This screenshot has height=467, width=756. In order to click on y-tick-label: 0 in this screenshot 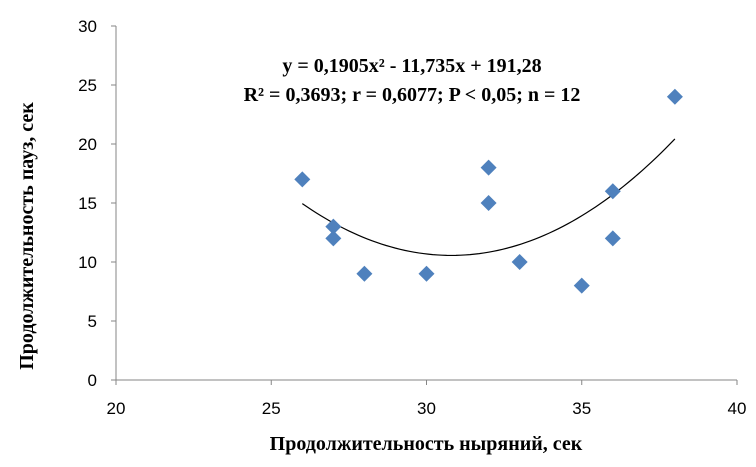, I will do `click(92, 380)`.